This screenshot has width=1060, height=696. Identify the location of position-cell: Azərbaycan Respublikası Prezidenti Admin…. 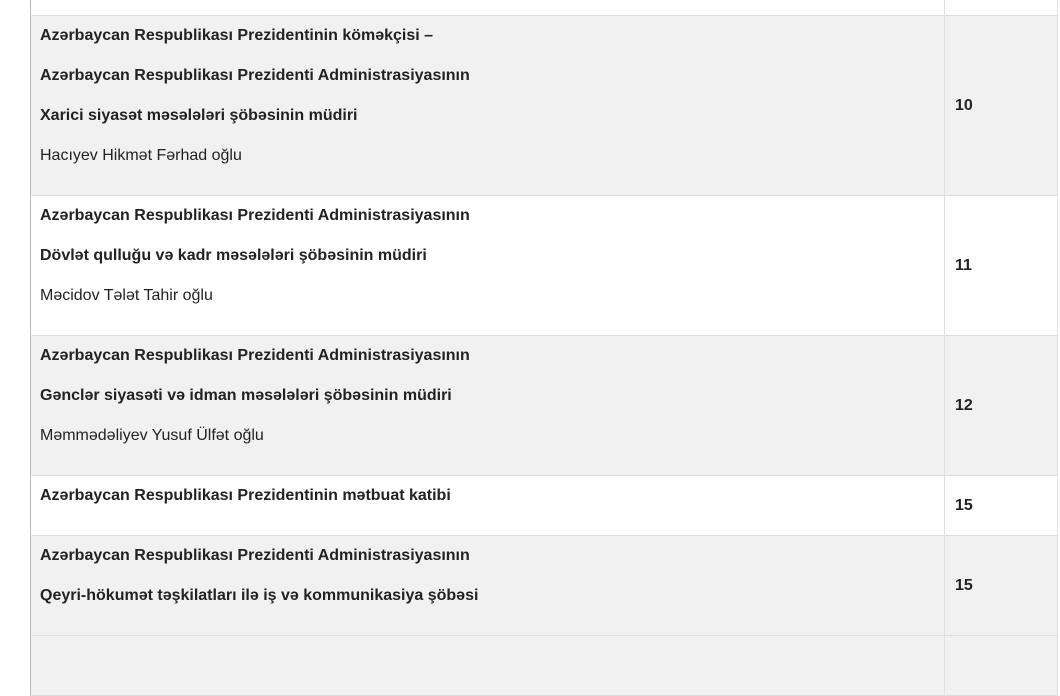
(487, 585).